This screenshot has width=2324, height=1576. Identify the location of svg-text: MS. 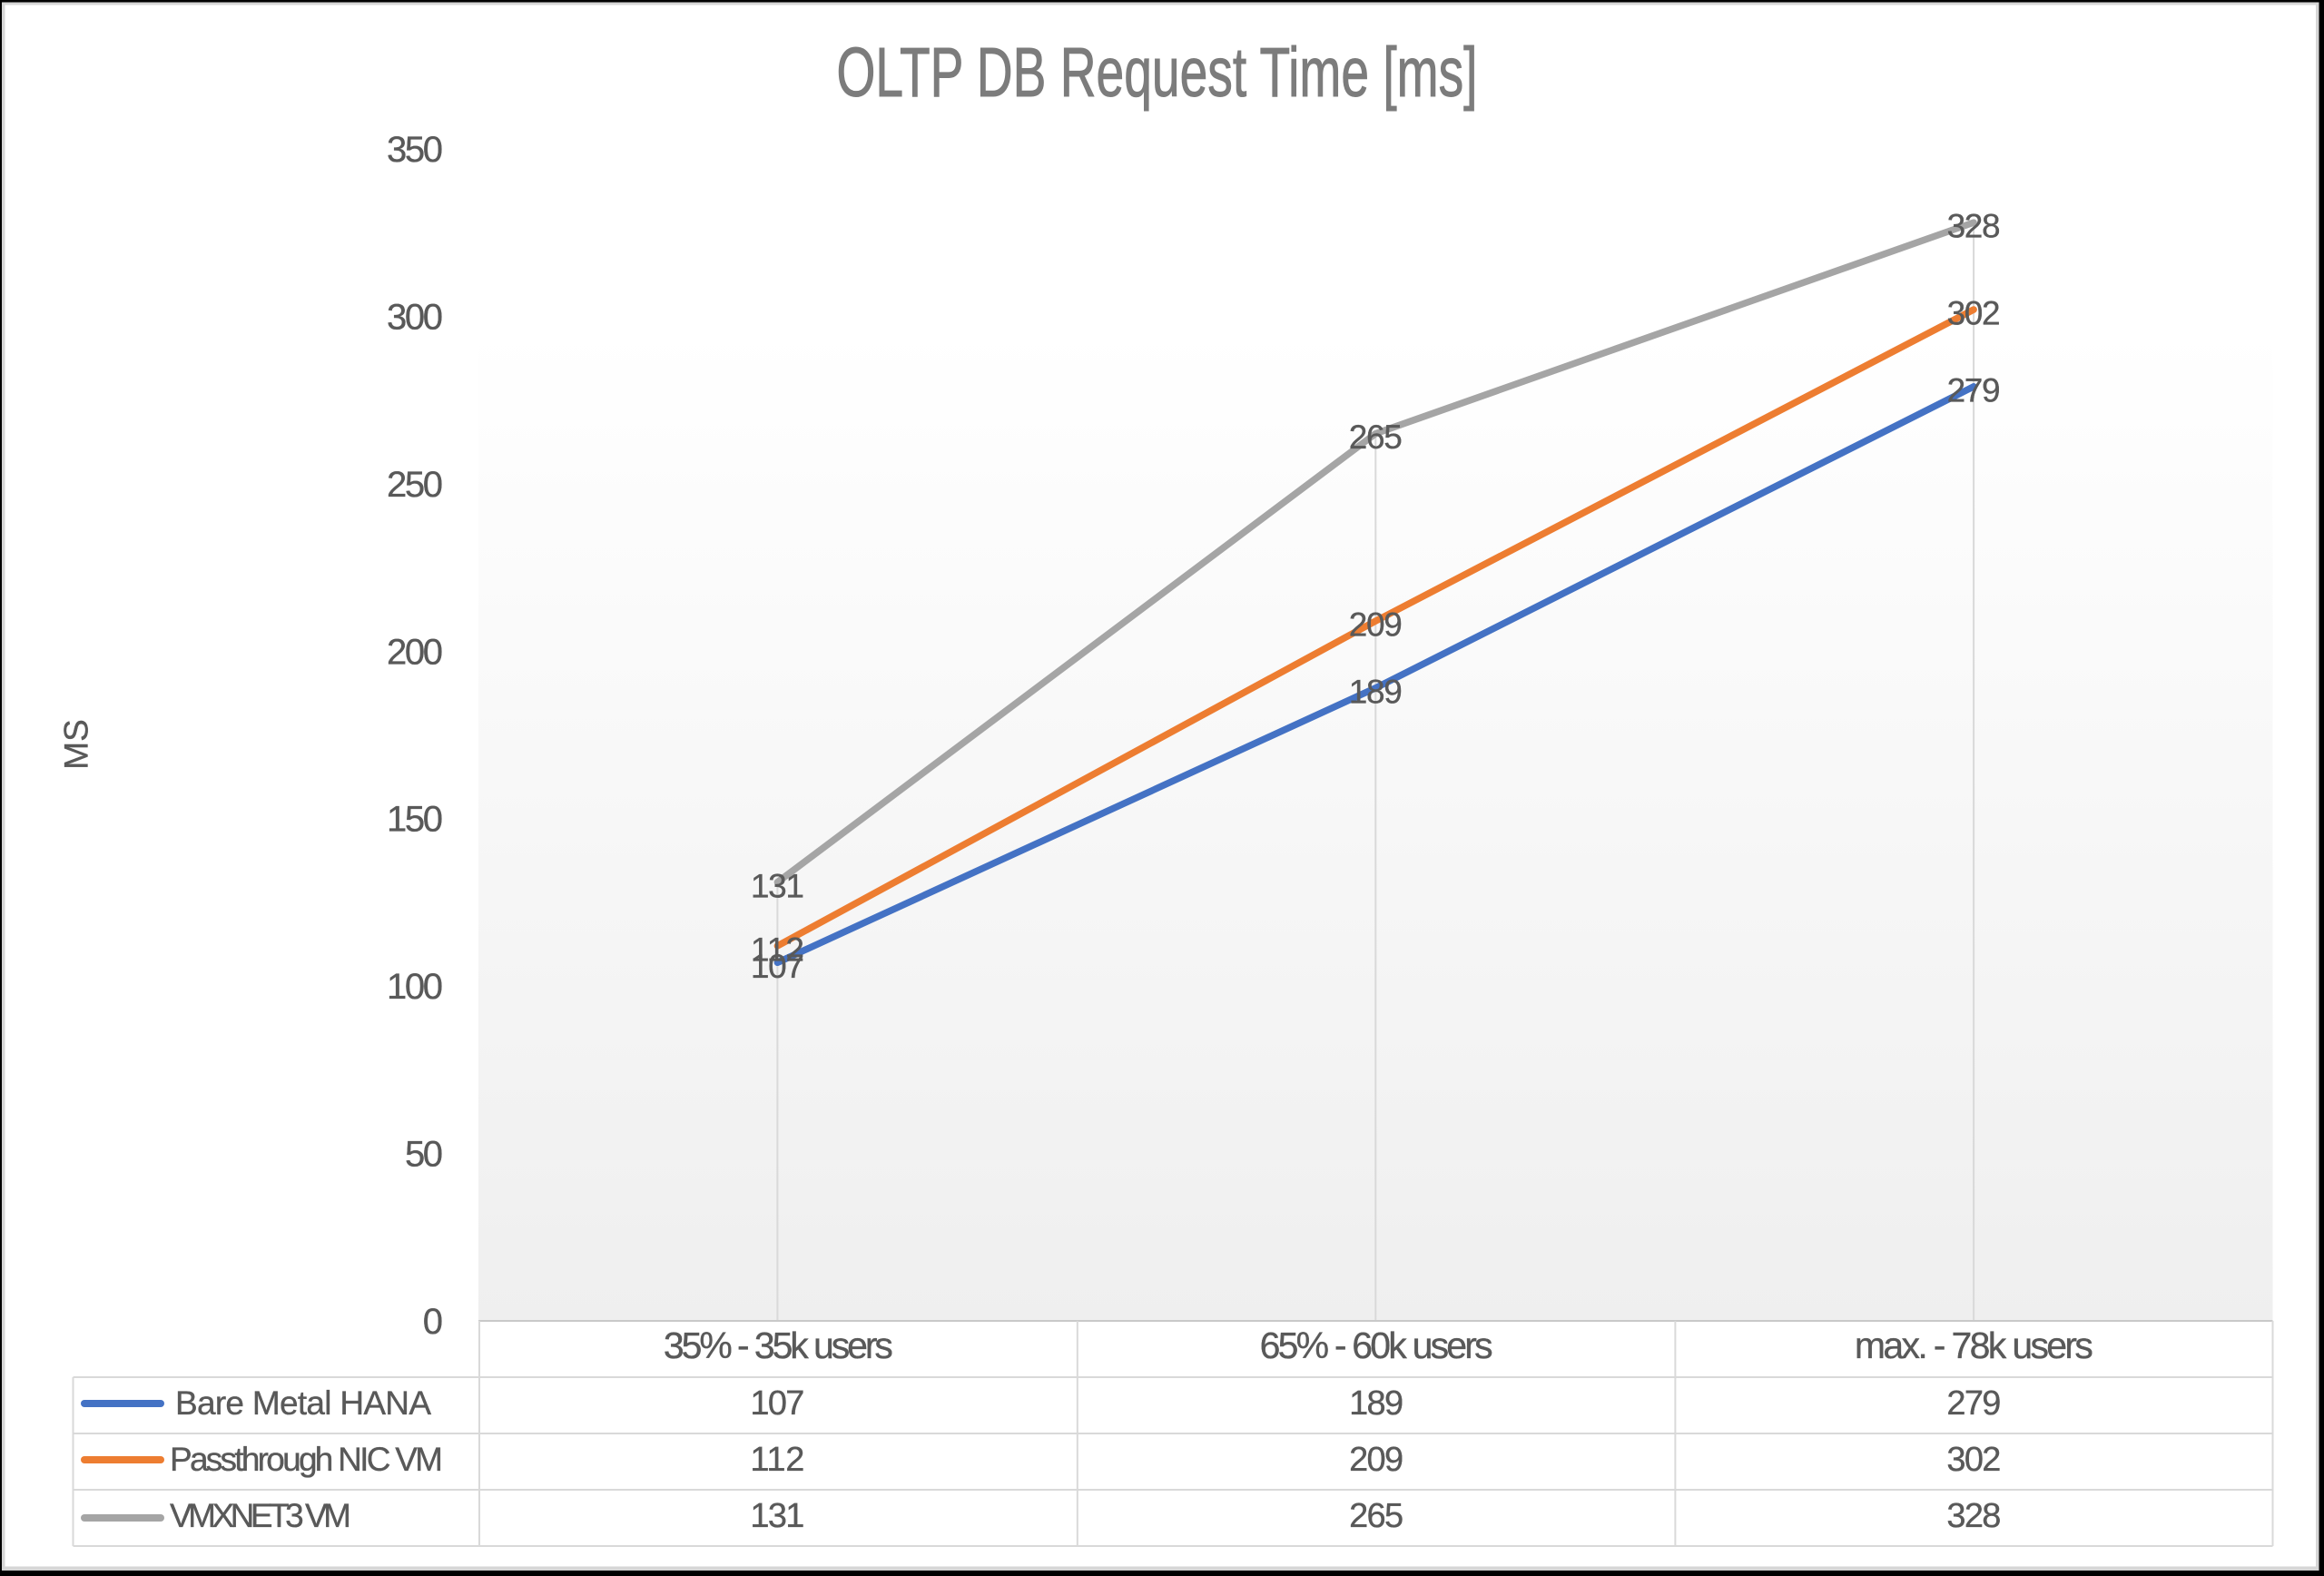
(76, 744).